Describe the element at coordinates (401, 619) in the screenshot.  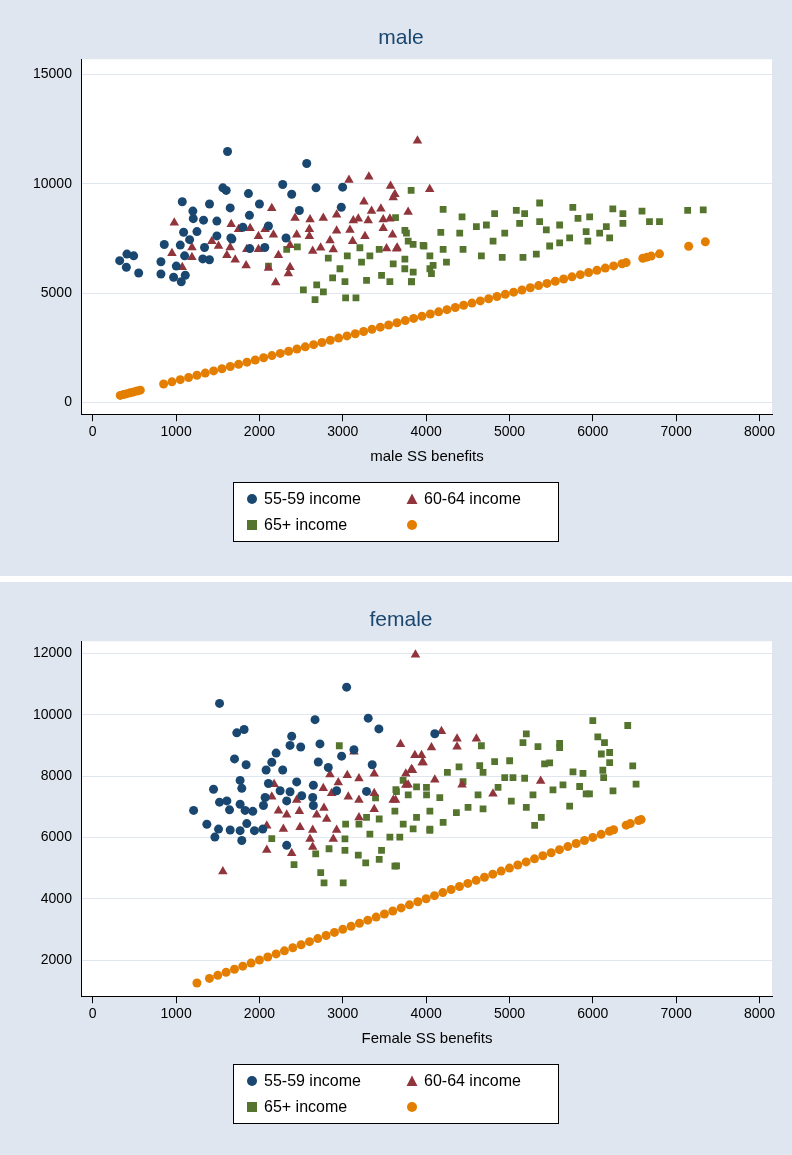
I see `chart-title: female` at that location.